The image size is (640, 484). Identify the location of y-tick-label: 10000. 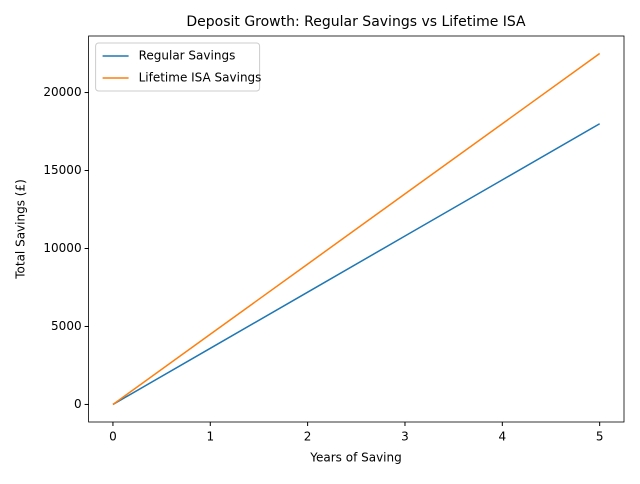
(62, 248).